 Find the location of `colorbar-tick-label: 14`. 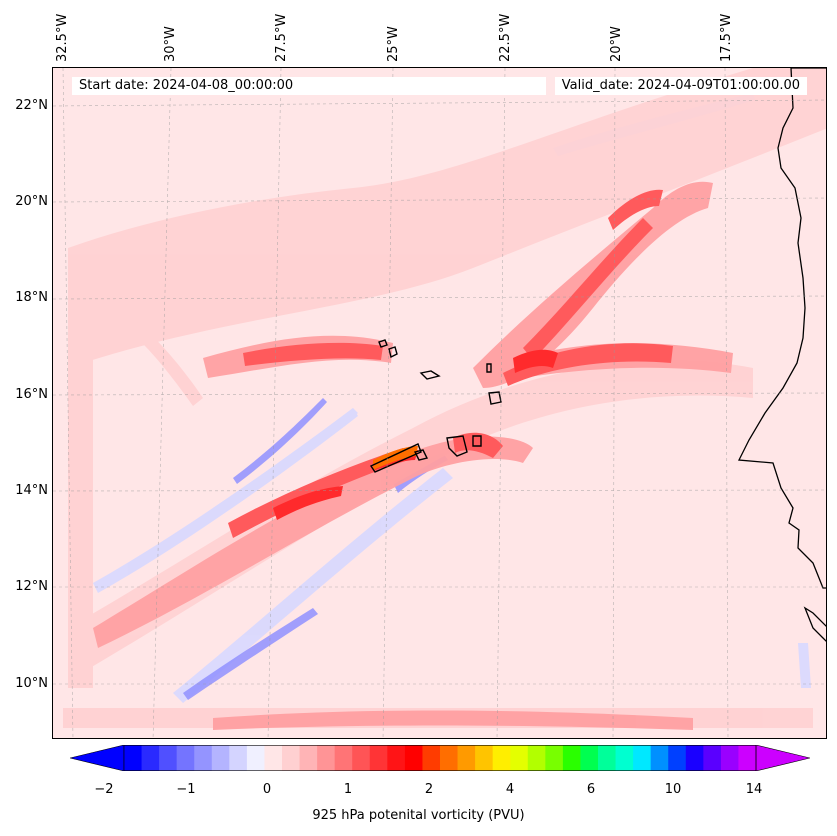

colorbar-tick-label: 14 is located at coordinates (754, 789).